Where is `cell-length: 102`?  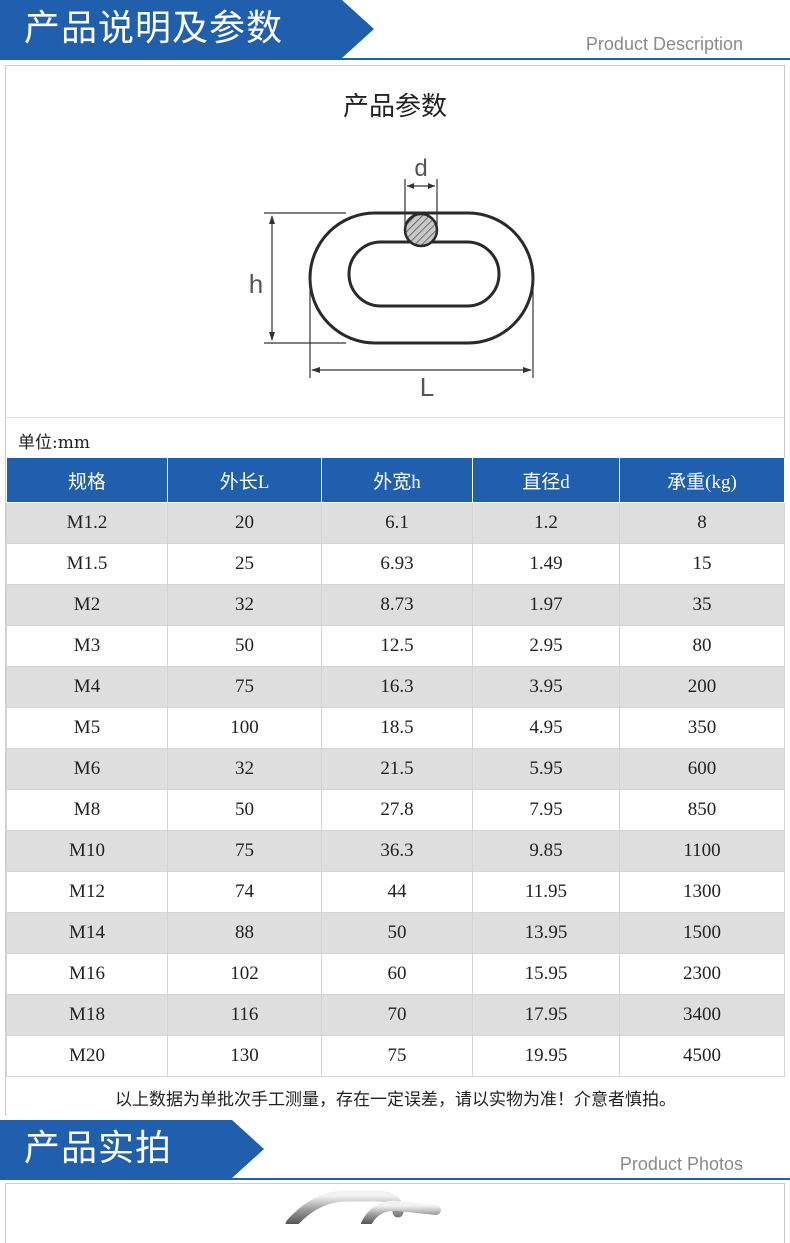 cell-length: 102 is located at coordinates (244, 974).